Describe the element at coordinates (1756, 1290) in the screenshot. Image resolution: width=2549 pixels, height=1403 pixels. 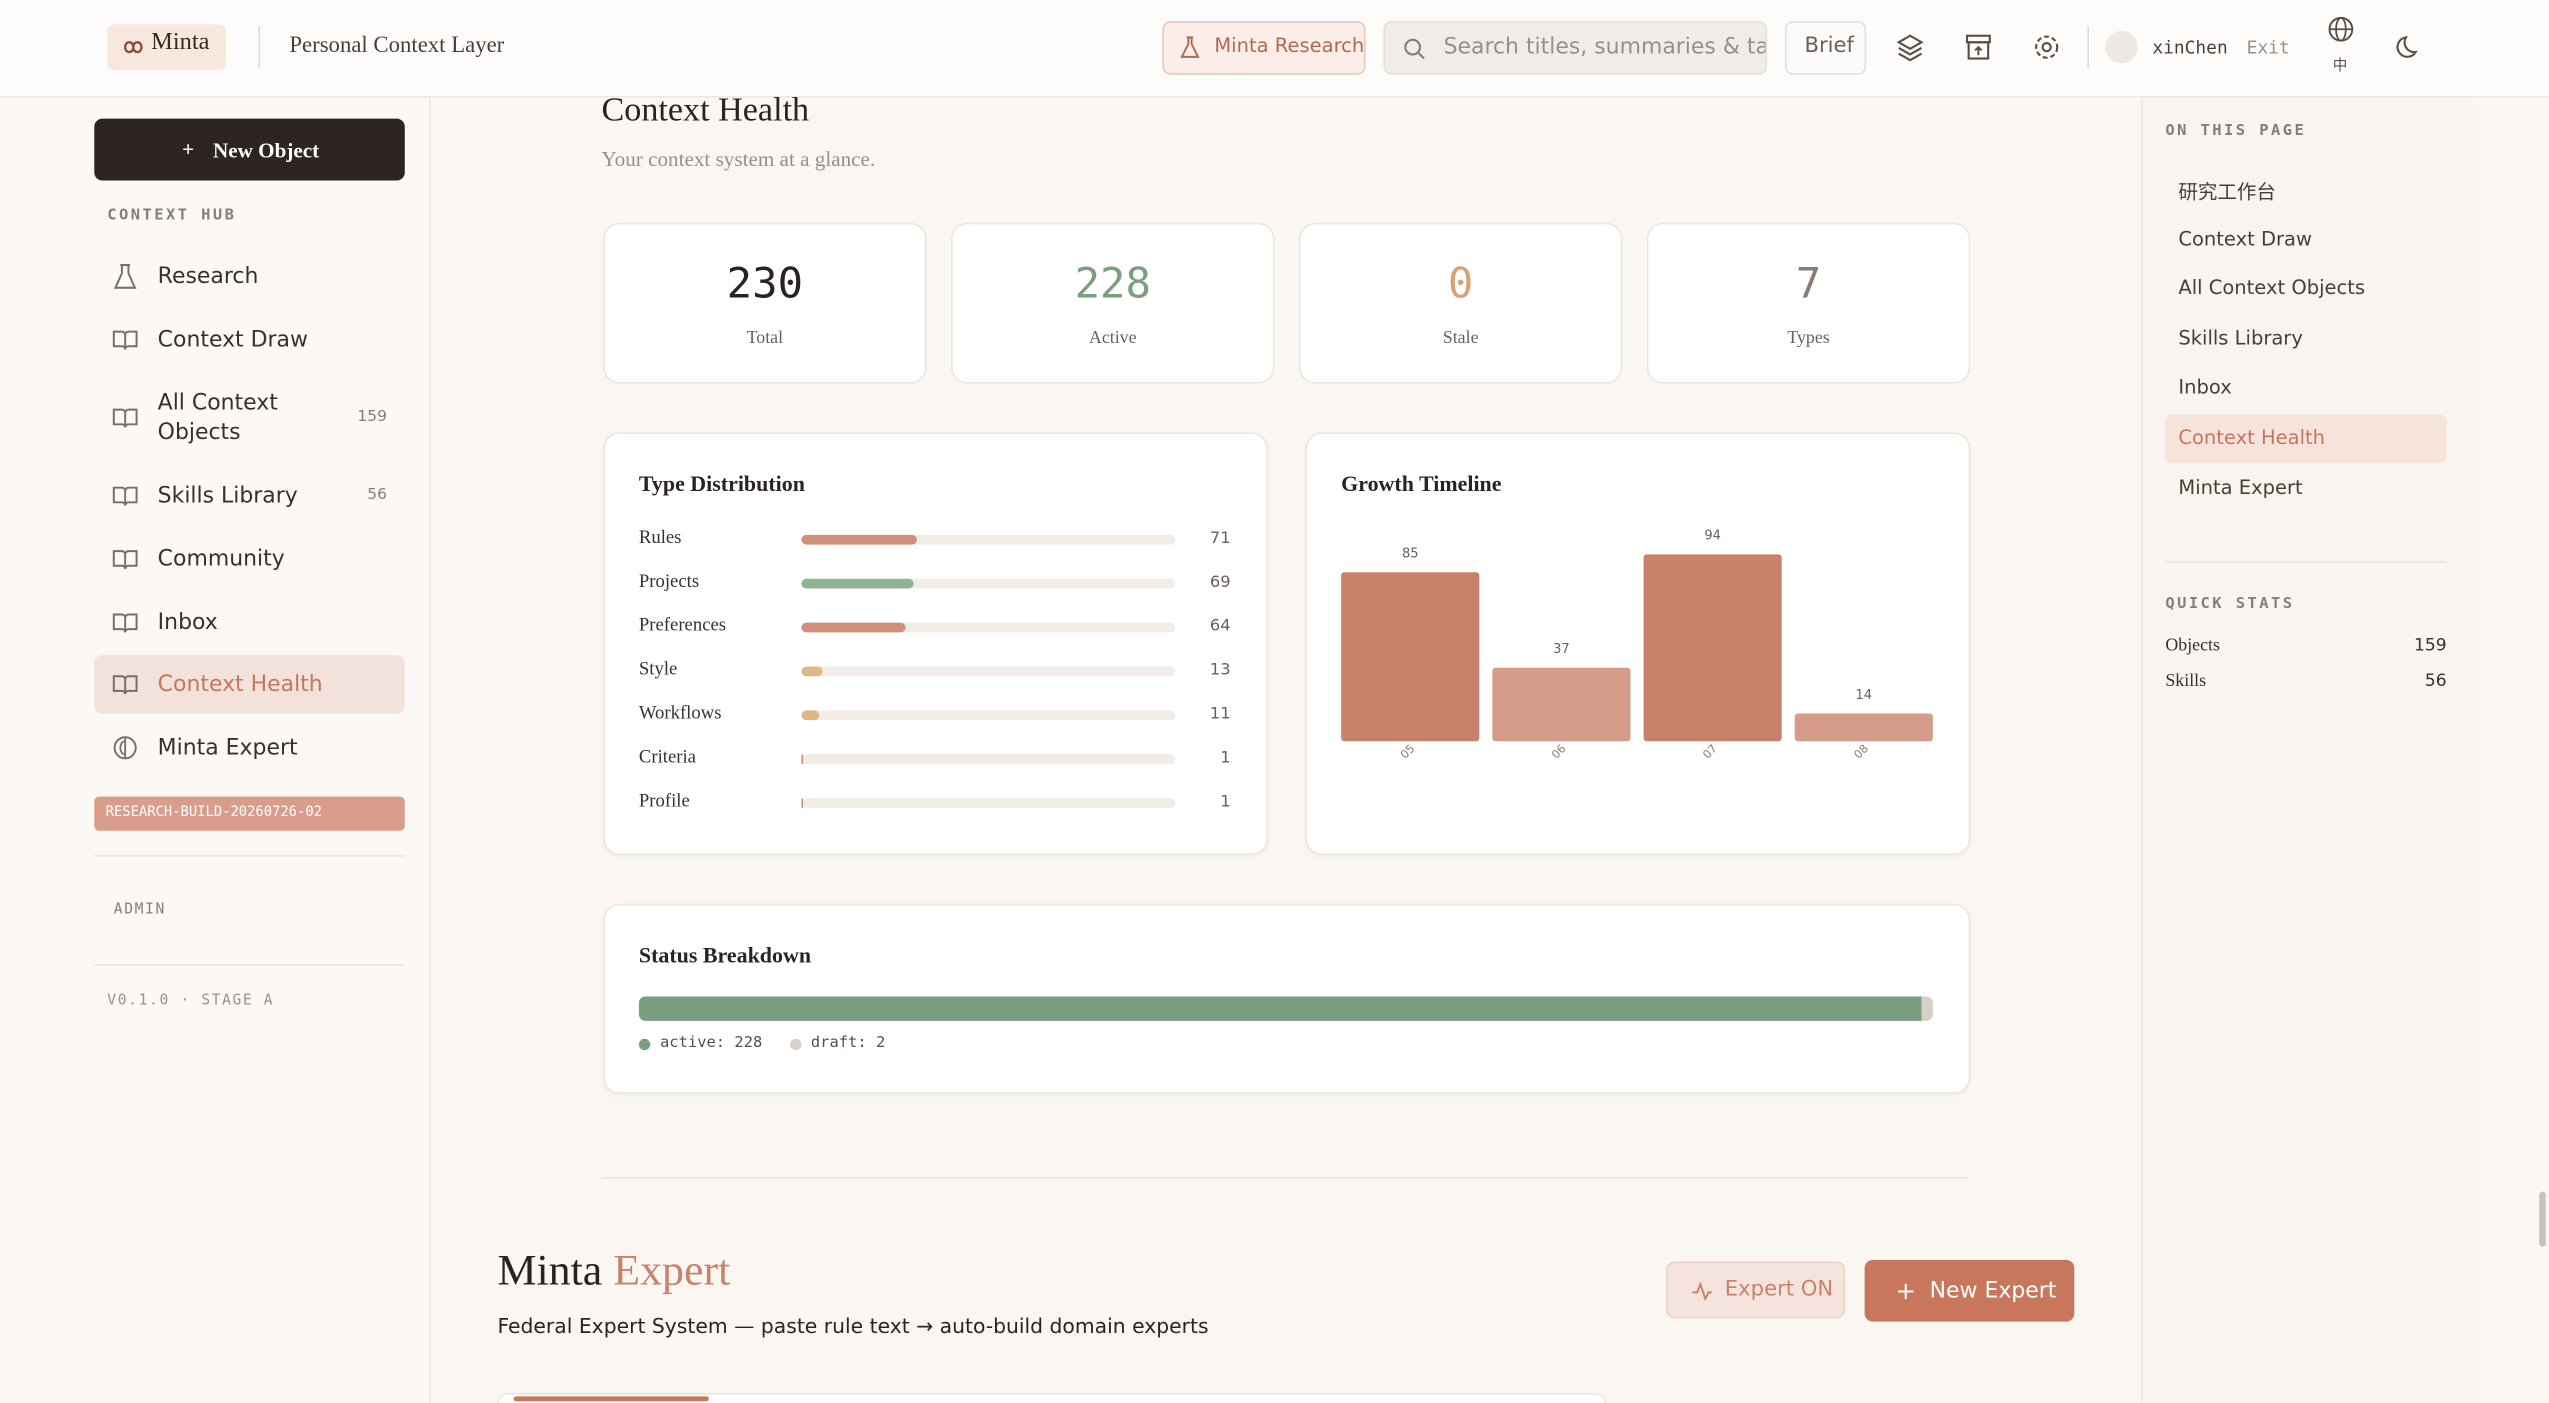
I see `expert-on-button` at that location.